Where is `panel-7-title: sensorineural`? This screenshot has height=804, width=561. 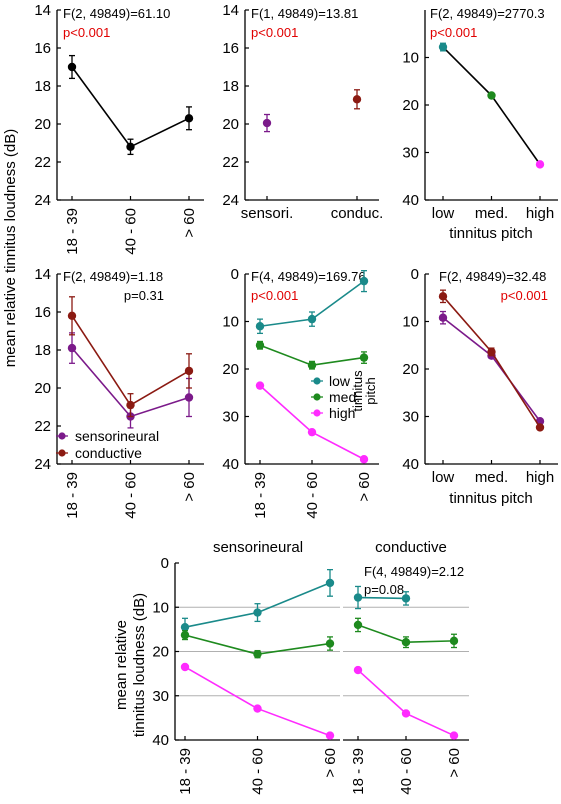 panel-7-title: sensorineural is located at coordinates (258, 547).